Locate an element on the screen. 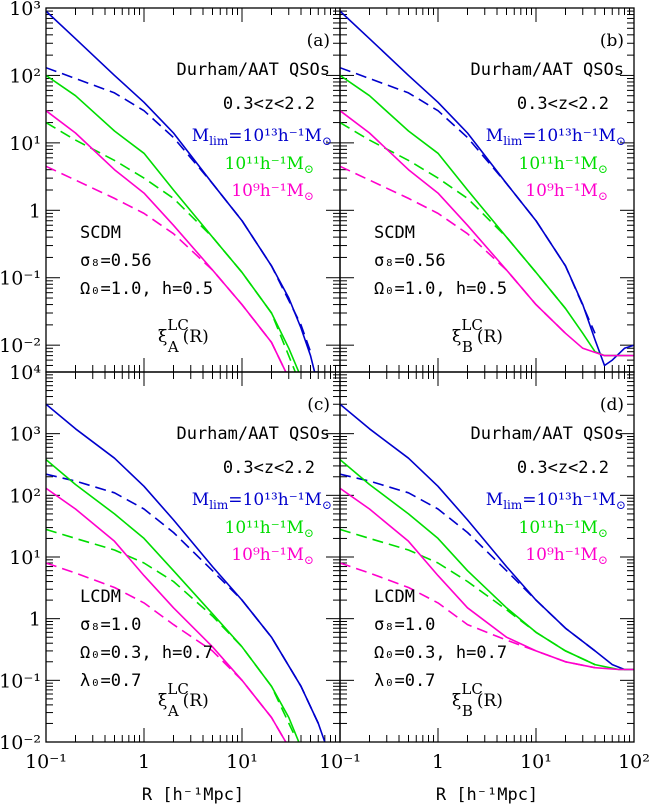 Image resolution: width=654 pixels, height=812 pixels. panel-label: (b) is located at coordinates (612, 41).